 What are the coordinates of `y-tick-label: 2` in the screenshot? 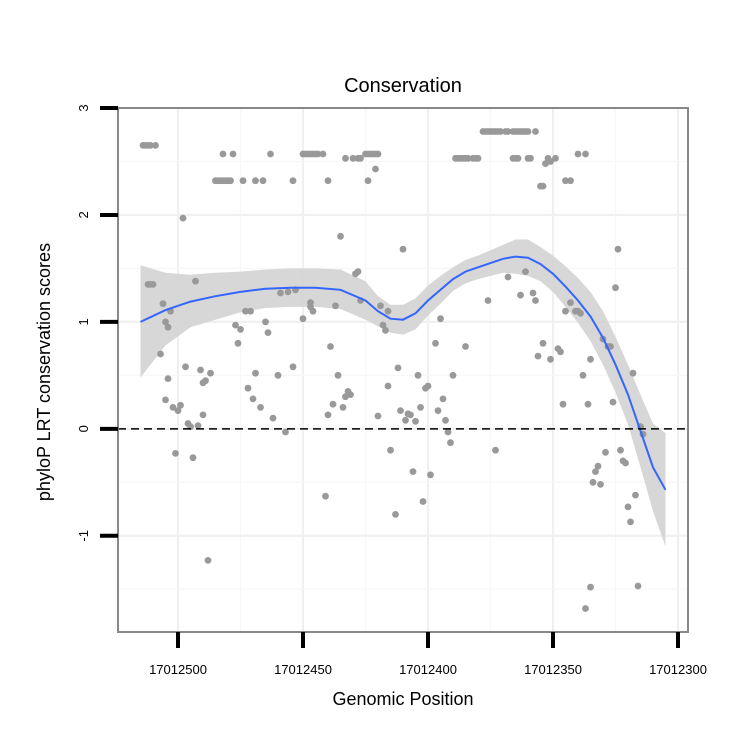 It's located at (83, 214).